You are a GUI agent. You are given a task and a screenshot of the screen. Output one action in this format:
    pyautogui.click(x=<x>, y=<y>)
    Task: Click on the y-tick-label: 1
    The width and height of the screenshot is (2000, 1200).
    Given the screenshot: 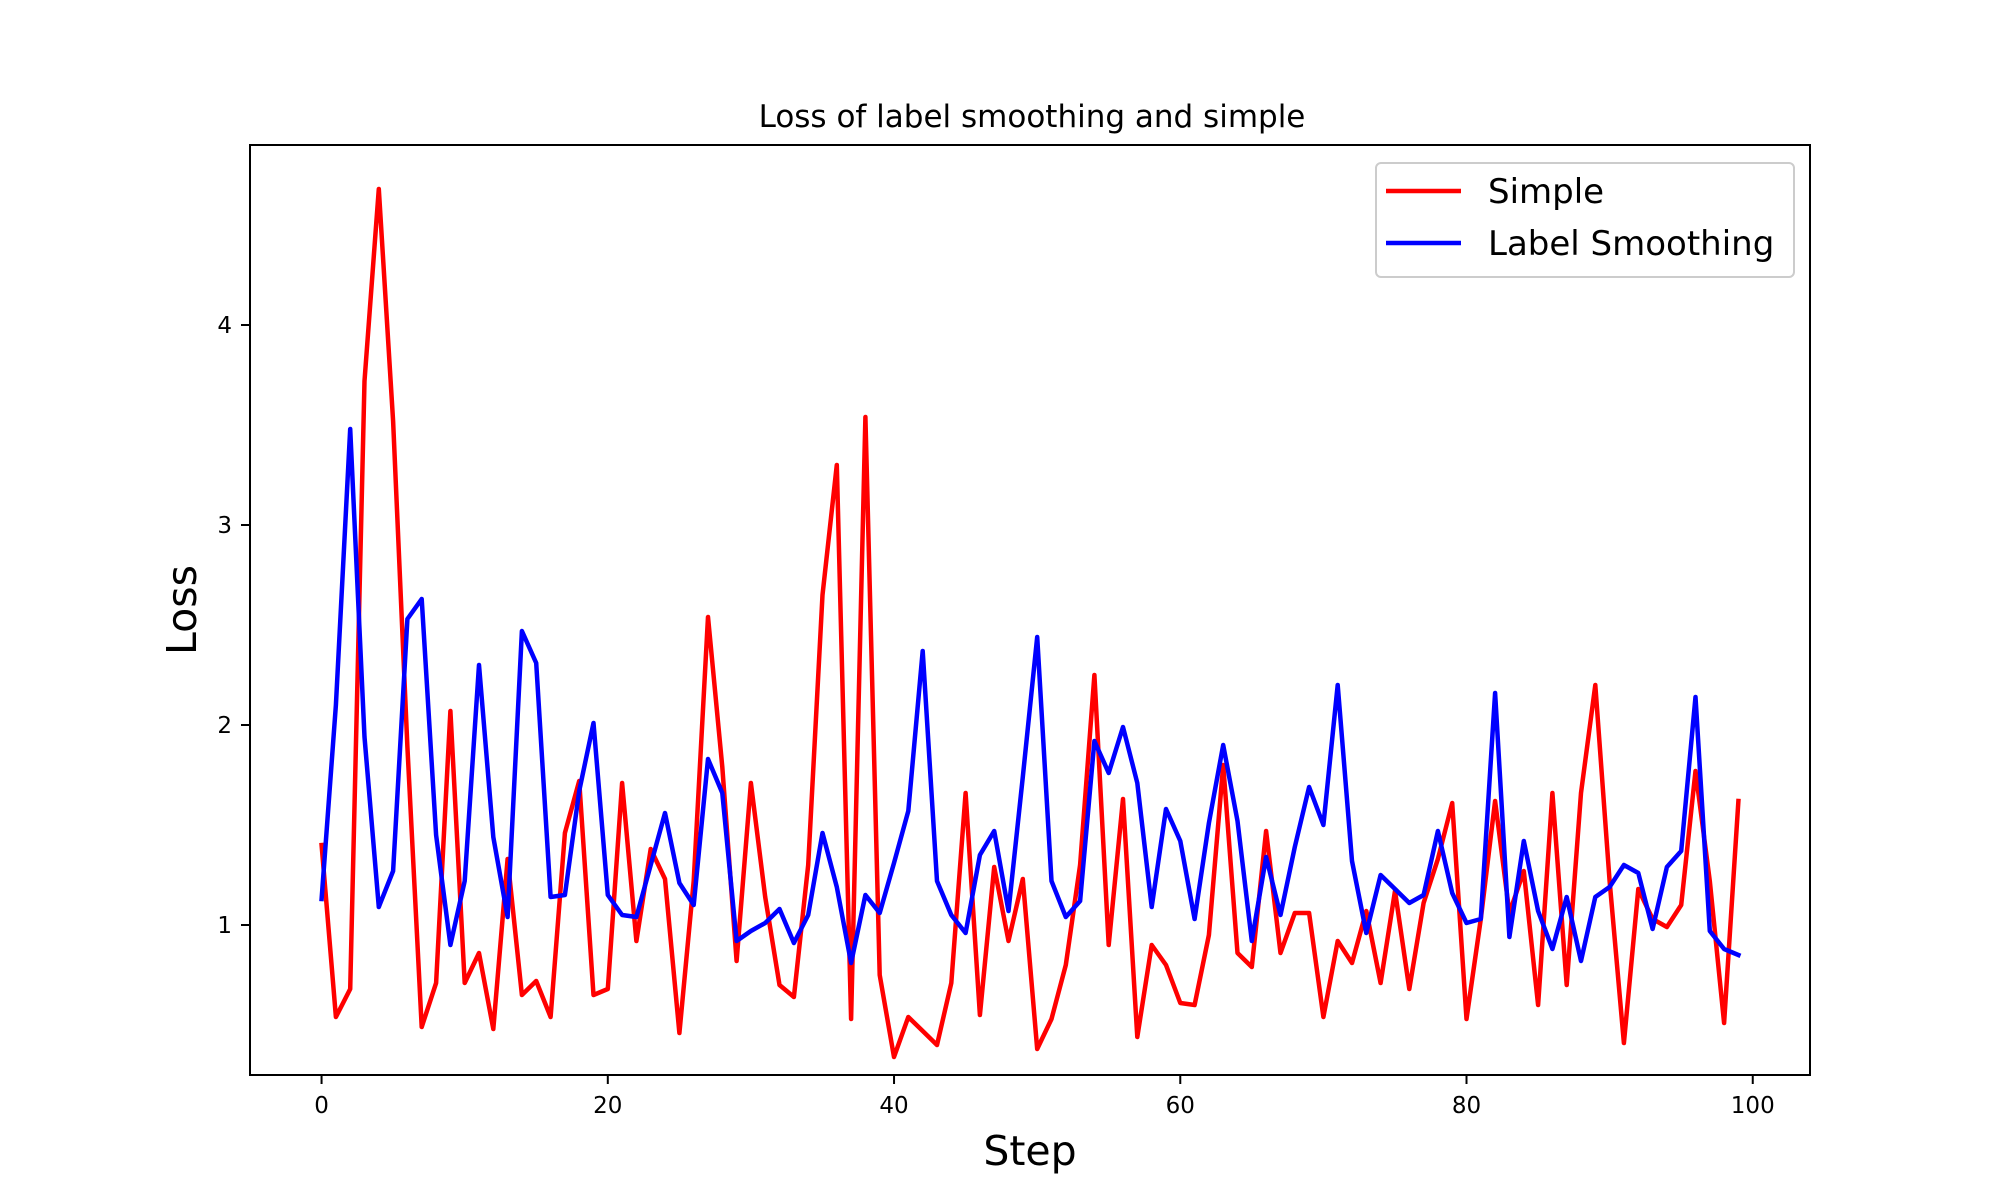 What is the action you would take?
    pyautogui.click(x=224, y=926)
    